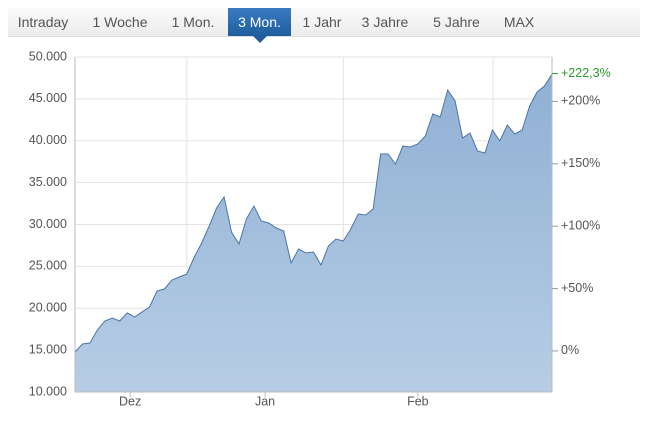  Describe the element at coordinates (48, 224) in the screenshot. I see `y-tick-label: 30.000` at that location.